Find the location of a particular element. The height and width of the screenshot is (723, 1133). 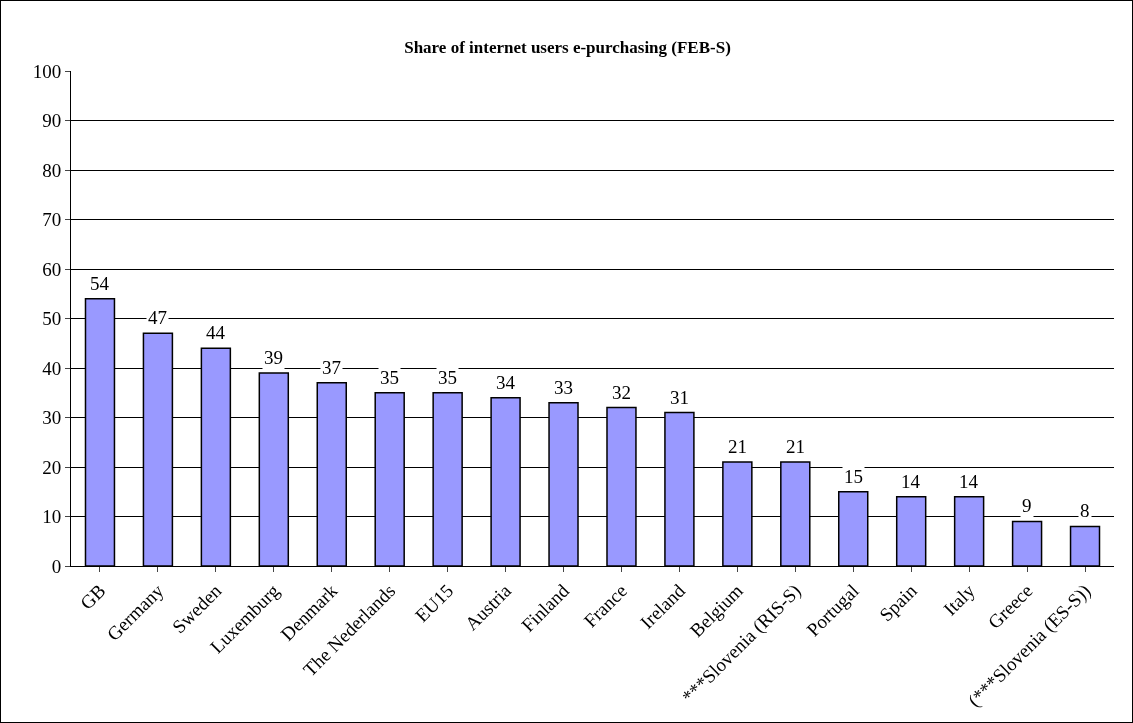

y-tick-label: 80 is located at coordinates (52, 170).